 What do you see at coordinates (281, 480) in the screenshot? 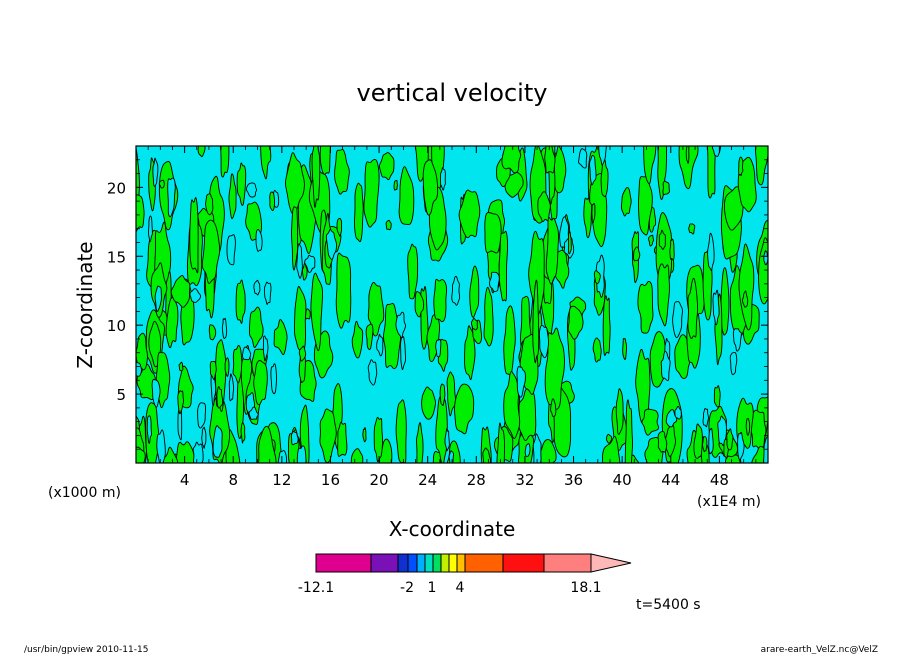
I see `x-tick-label: 12` at bounding box center [281, 480].